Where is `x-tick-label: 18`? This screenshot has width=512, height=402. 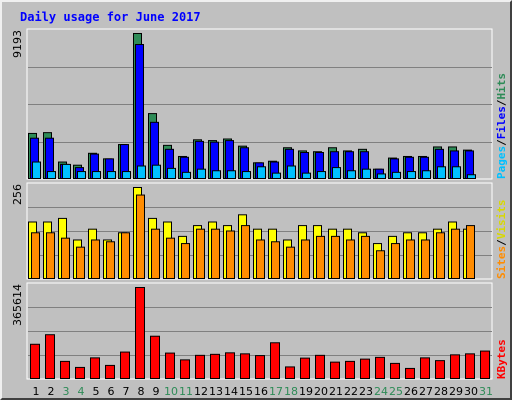
x-tick-label: 18 is located at coordinates (291, 391).